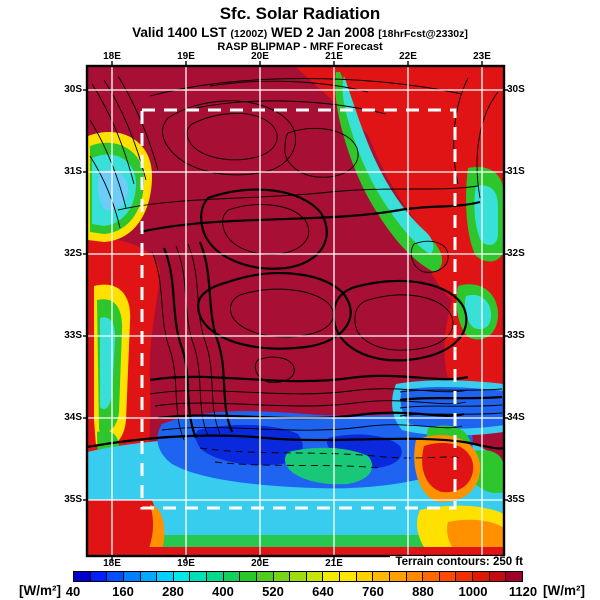 This screenshot has width=600, height=600. What do you see at coordinates (300, 47) in the screenshot?
I see `model-line: RASP BLIPMAP - MRF Forecast` at bounding box center [300, 47].